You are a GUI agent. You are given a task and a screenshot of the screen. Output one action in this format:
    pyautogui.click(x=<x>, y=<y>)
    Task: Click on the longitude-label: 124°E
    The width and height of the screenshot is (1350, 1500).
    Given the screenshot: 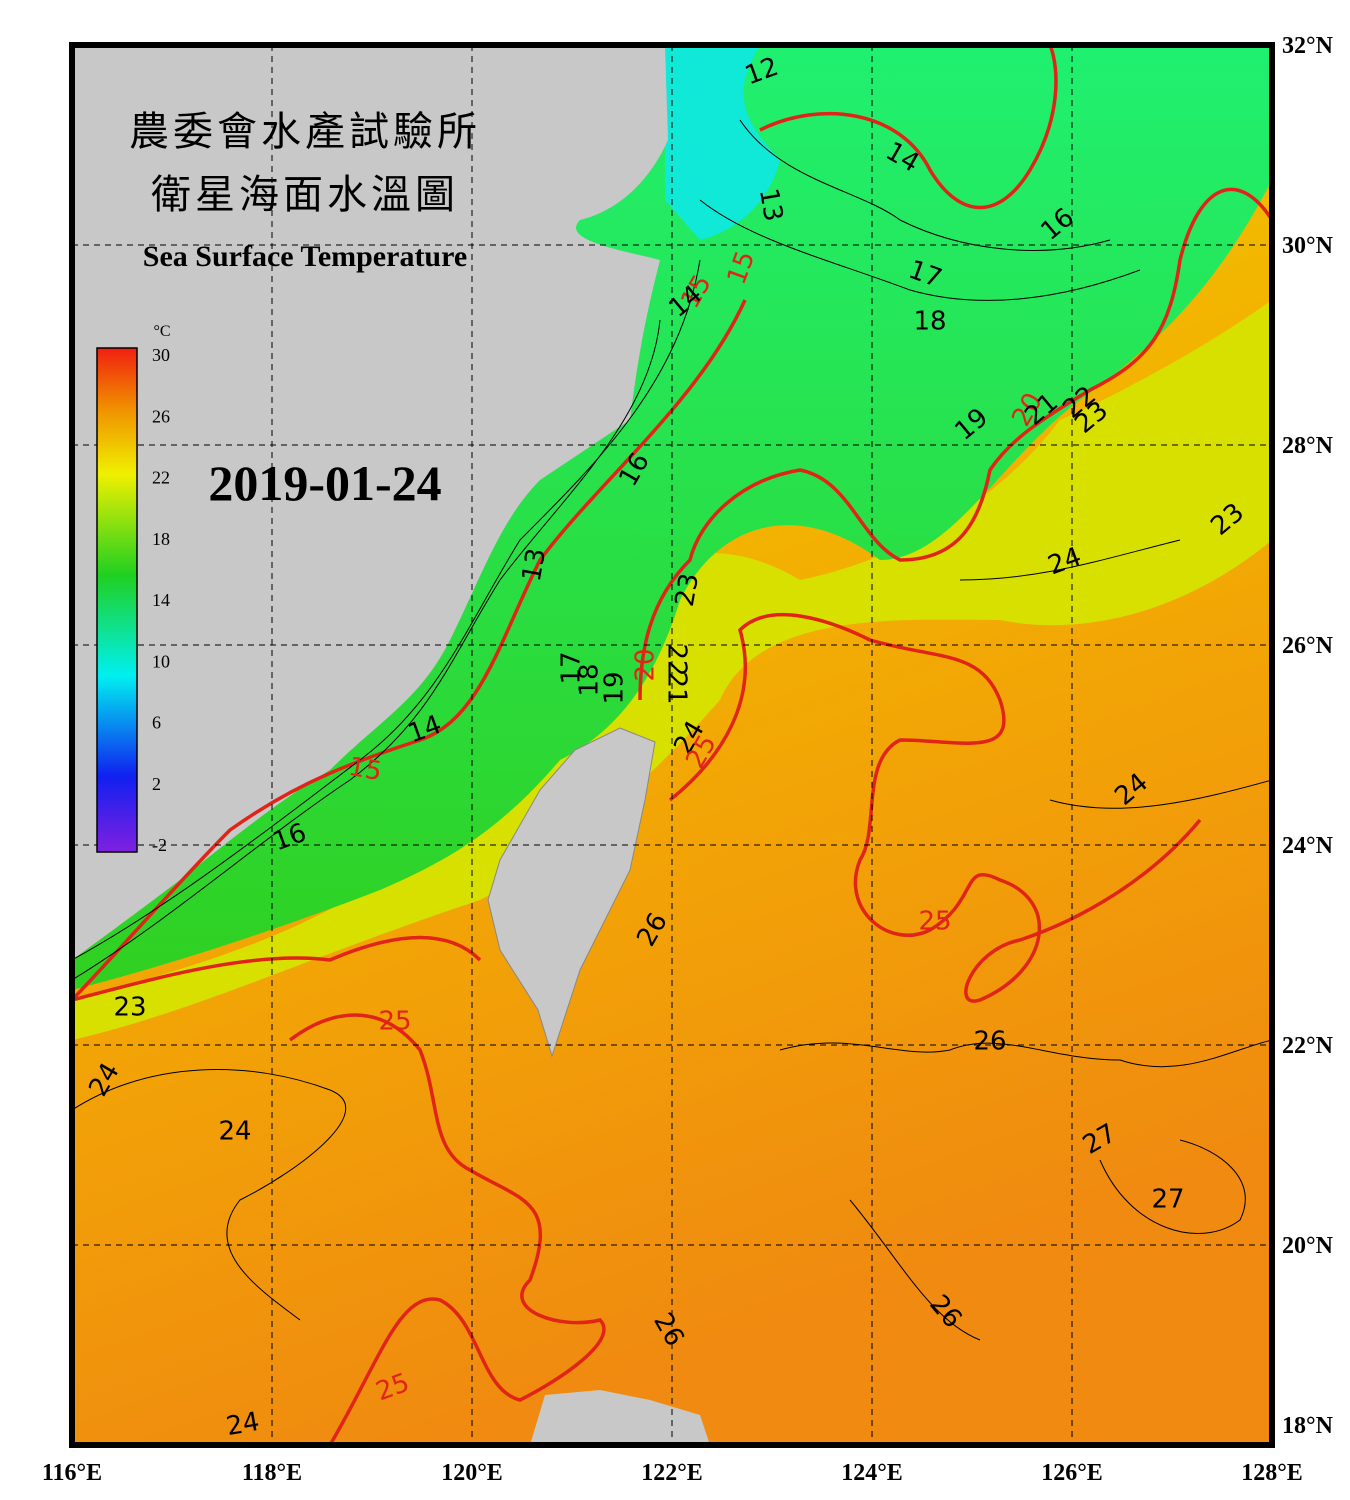 What is the action you would take?
    pyautogui.click(x=872, y=1473)
    